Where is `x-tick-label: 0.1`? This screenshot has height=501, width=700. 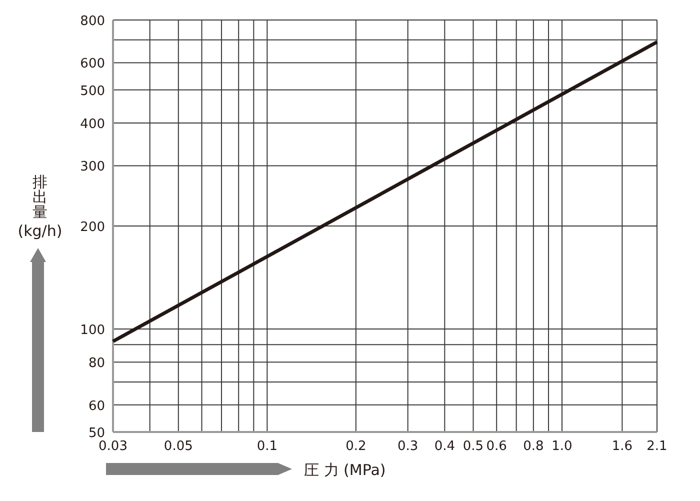 x-tick-label: 0.1 is located at coordinates (267, 446).